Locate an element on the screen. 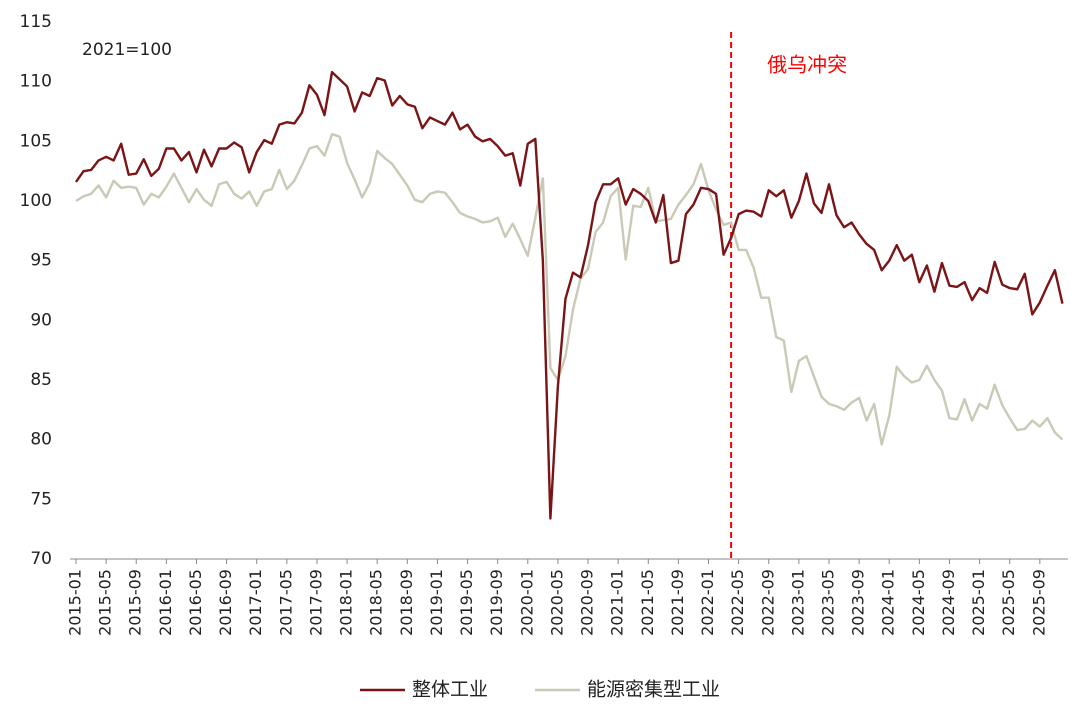 This screenshot has height=706, width=1080. x-tick-label: 2015-01 is located at coordinates (75, 602).